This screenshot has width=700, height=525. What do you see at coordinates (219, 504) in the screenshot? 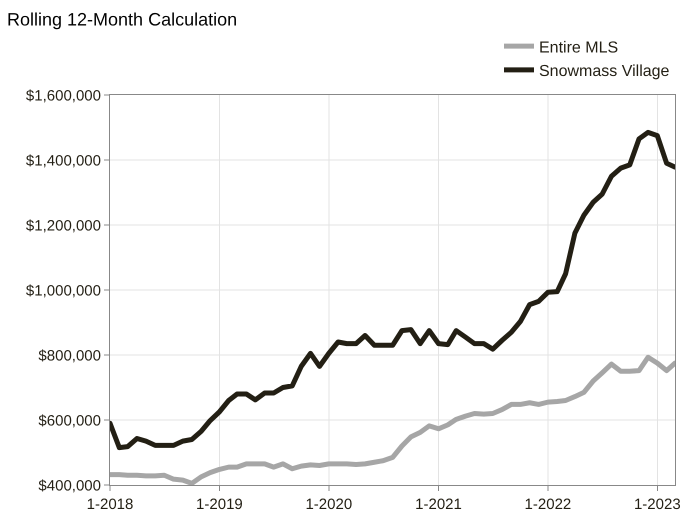
I see `x-tick-label: 1-2019` at bounding box center [219, 504].